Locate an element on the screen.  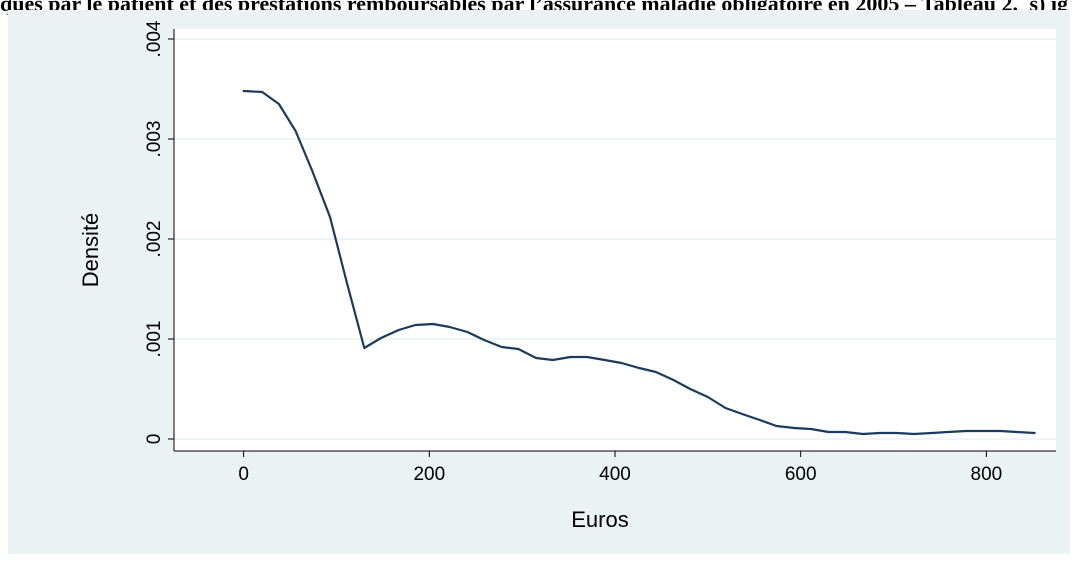
x-tick-label: 800 is located at coordinates (987, 474).